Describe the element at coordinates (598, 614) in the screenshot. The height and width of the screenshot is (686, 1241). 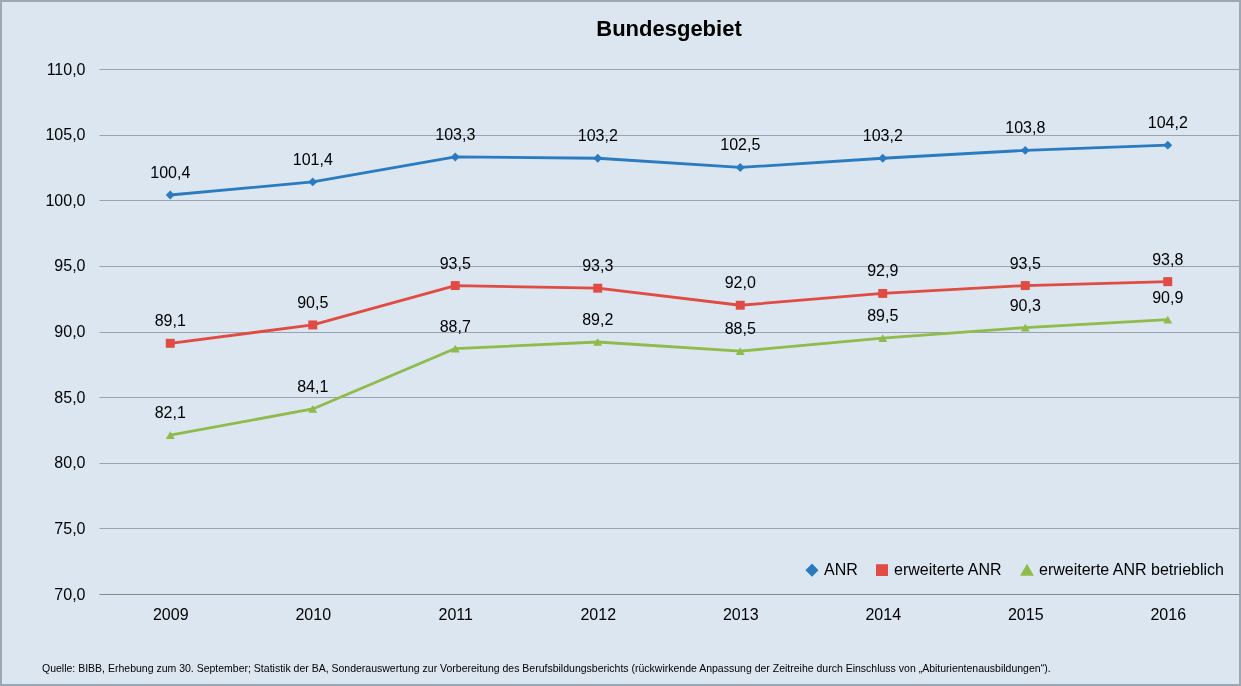
I see `x-tick-label: 2012` at that location.